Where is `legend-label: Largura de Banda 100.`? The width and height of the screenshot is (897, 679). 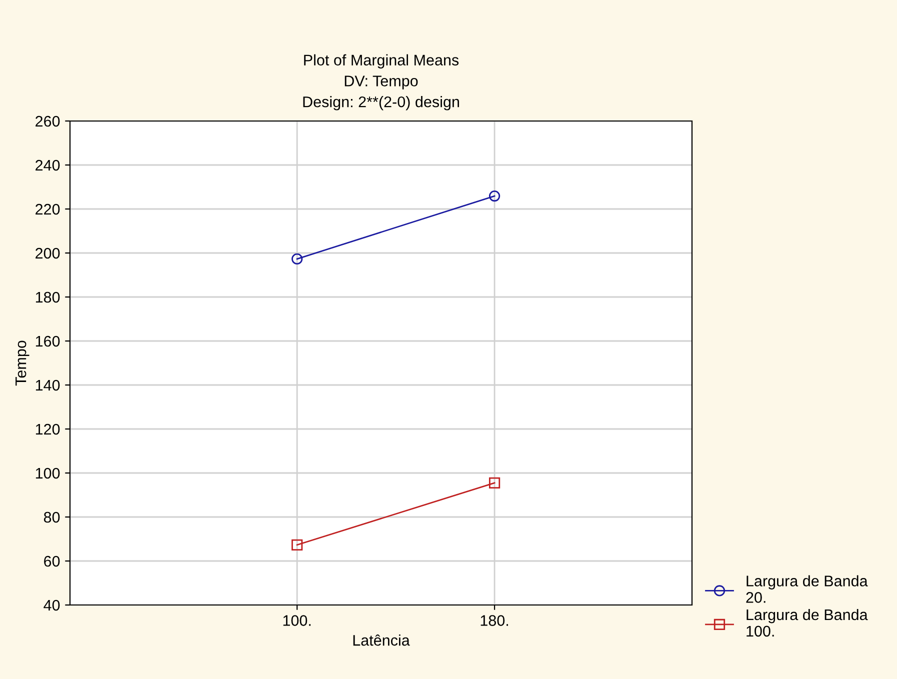 legend-label: Largura de Banda 100. is located at coordinates (807, 622).